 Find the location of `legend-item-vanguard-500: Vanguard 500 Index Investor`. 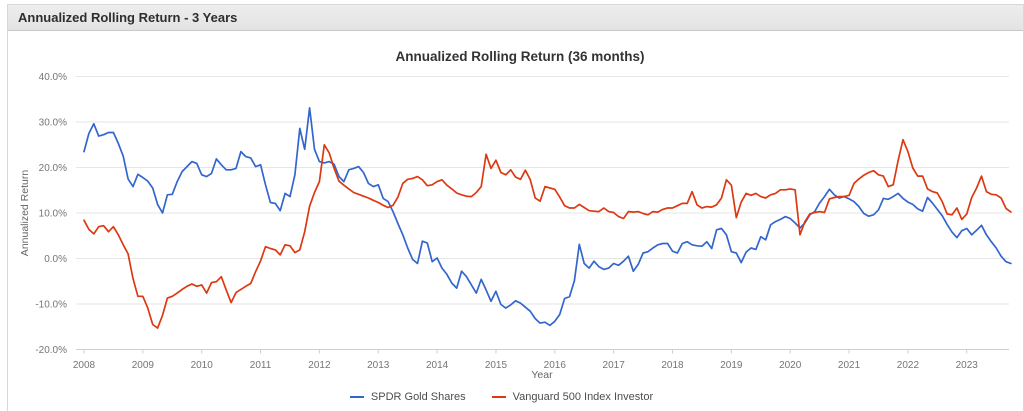

legend-item-vanguard-500: Vanguard 500 Index Investor is located at coordinates (572, 397).